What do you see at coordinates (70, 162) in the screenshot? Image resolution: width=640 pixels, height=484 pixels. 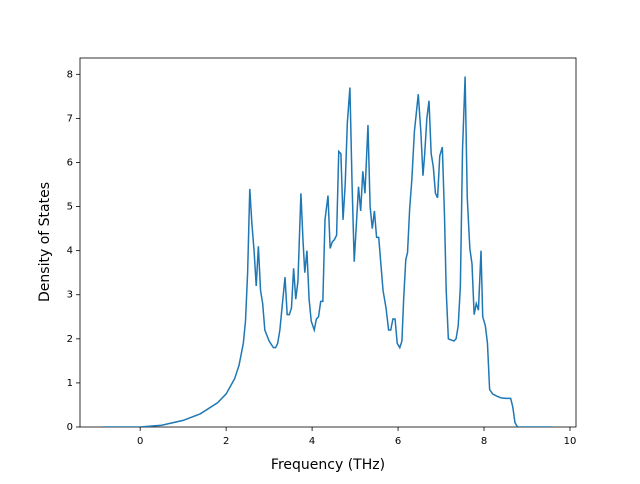 I see `y-tick-label: 6` at bounding box center [70, 162].